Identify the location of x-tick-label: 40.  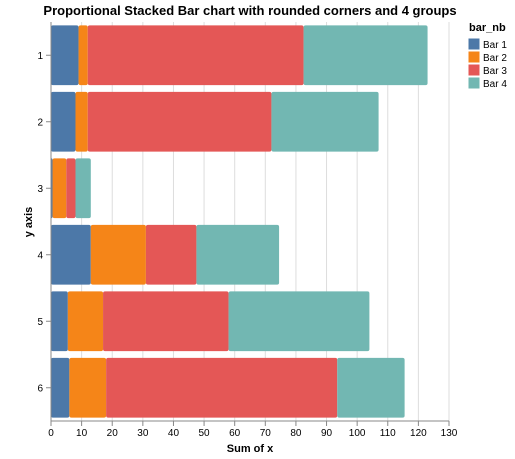
(174, 433).